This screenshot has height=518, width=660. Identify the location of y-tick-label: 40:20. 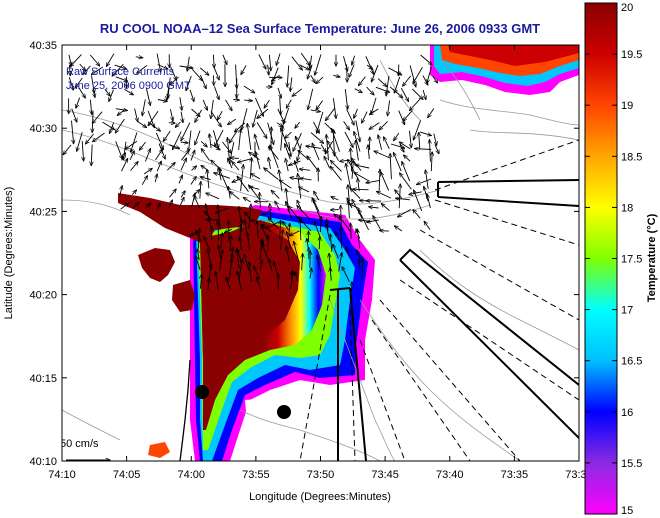
(43, 296).